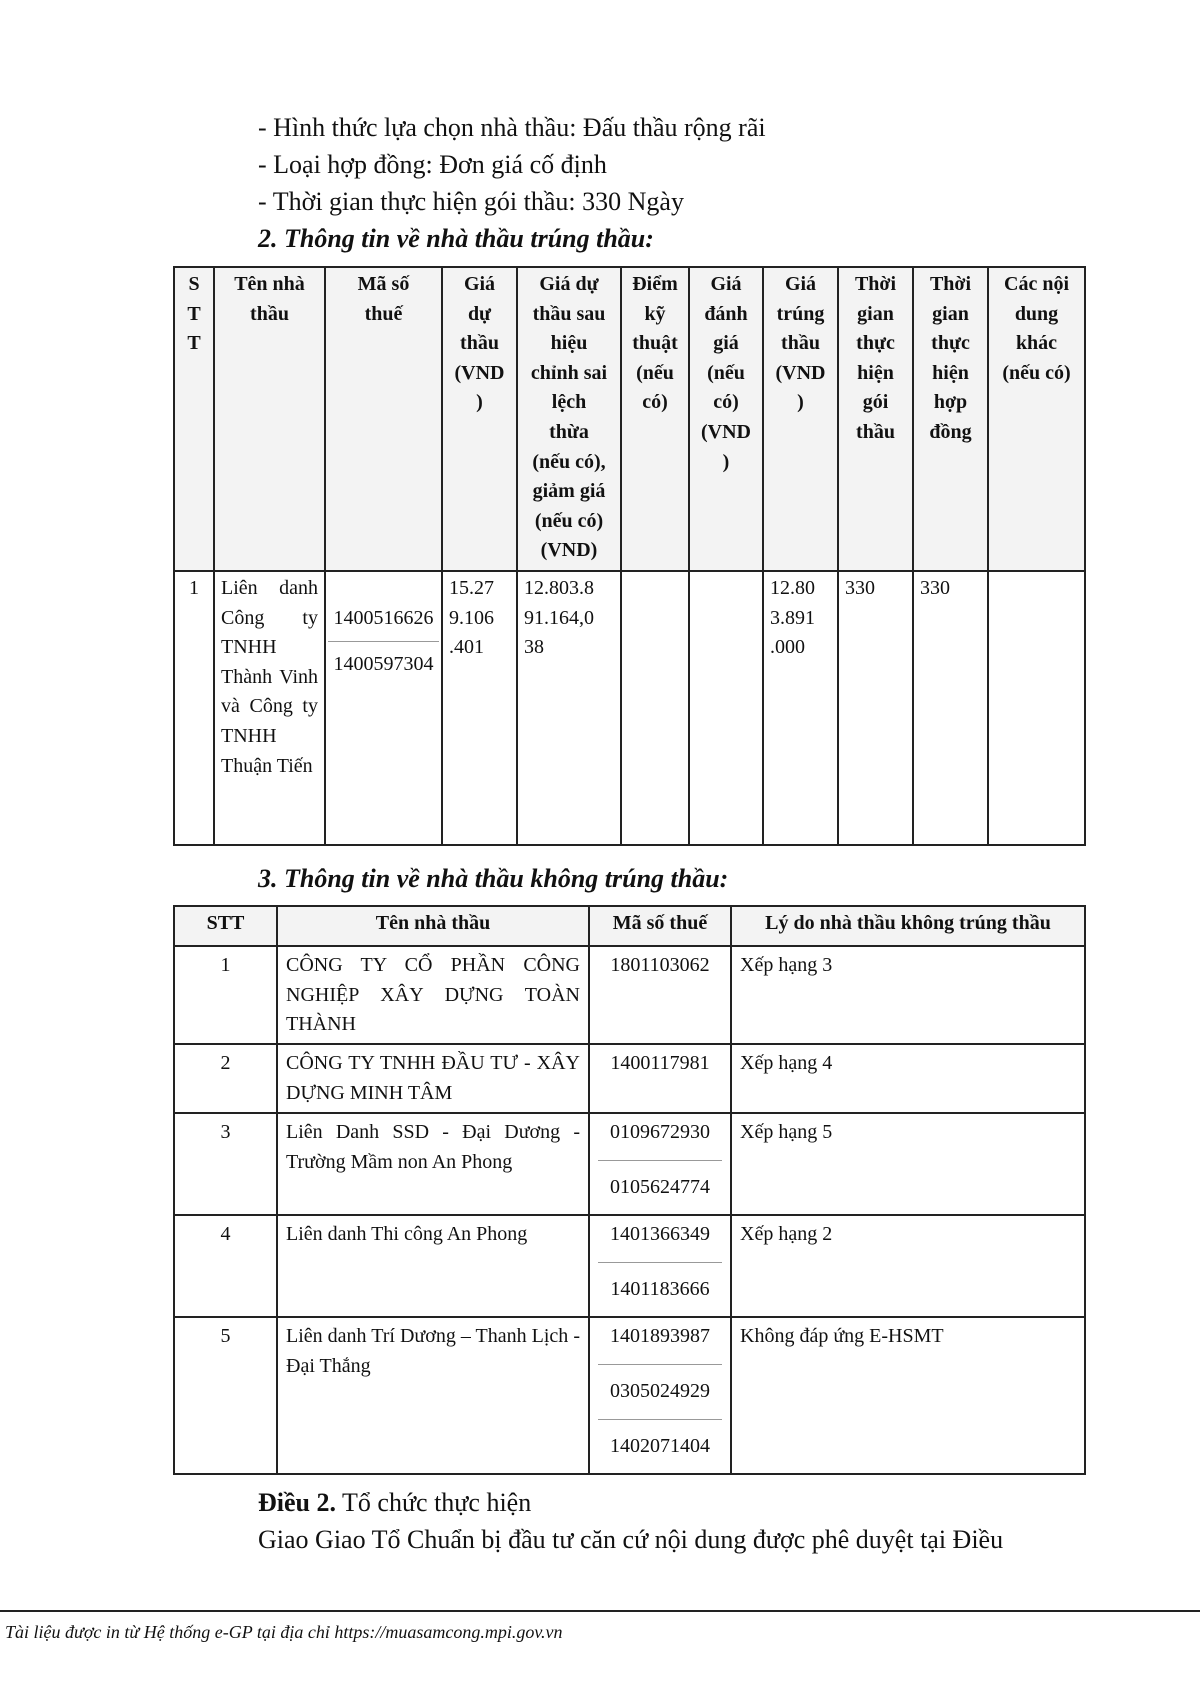  Describe the element at coordinates (908, 1396) in the screenshot. I see `cell-reason: Không đáp ứng E-HSMT` at that location.